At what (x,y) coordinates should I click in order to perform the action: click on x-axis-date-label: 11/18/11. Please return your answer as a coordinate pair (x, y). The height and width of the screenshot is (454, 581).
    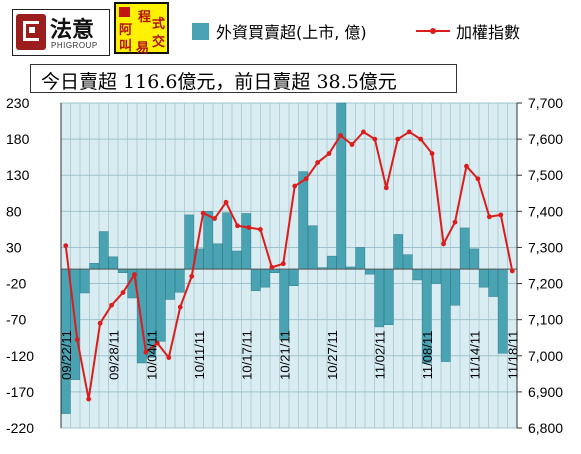
    Looking at the image, I should click on (512, 355).